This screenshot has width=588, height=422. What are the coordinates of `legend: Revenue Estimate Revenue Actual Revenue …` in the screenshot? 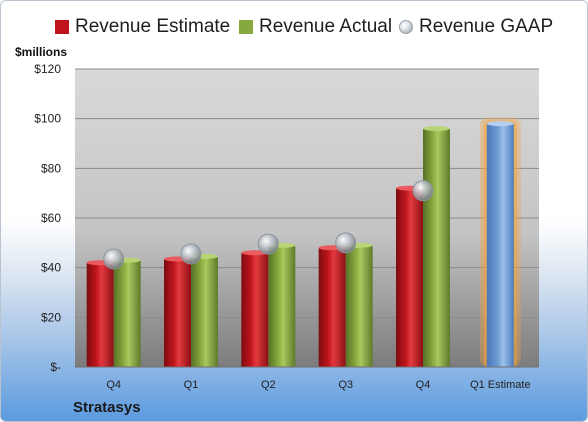 It's located at (294, 29).